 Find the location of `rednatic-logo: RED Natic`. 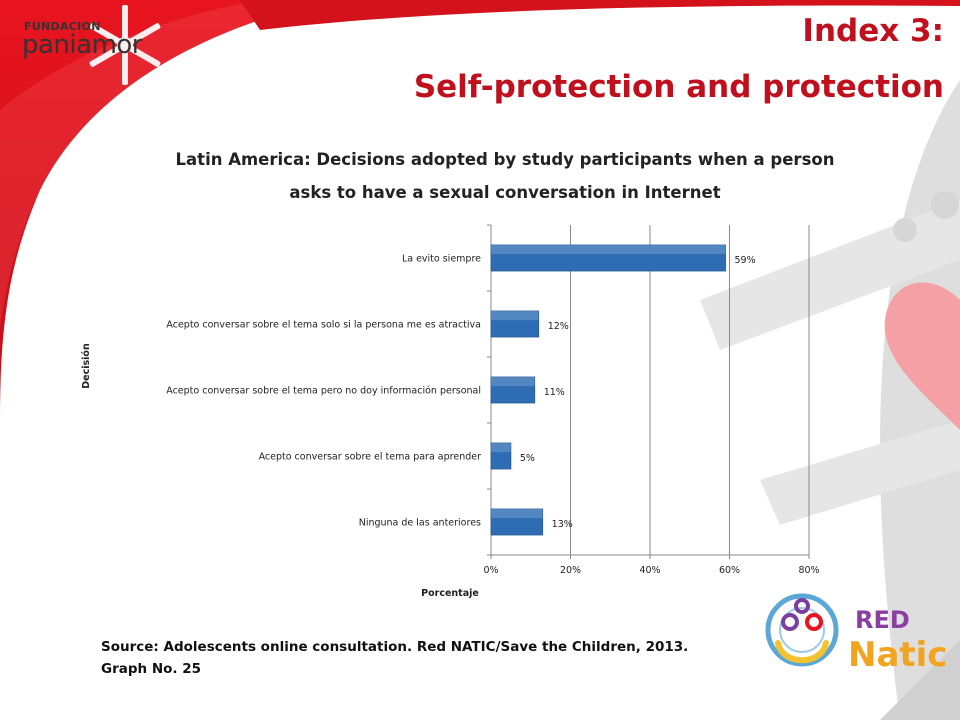

rednatic-logo: RED Natic is located at coordinates (856, 634).